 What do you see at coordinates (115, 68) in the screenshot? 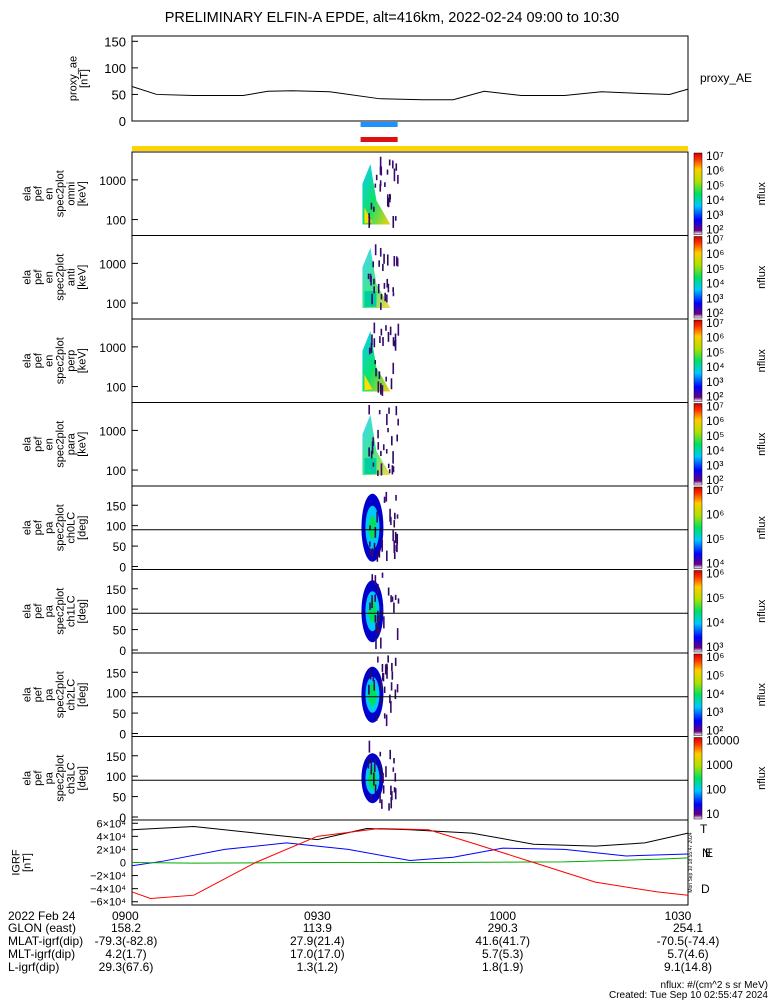
I see `ae-ytick-label: 100` at bounding box center [115, 68].